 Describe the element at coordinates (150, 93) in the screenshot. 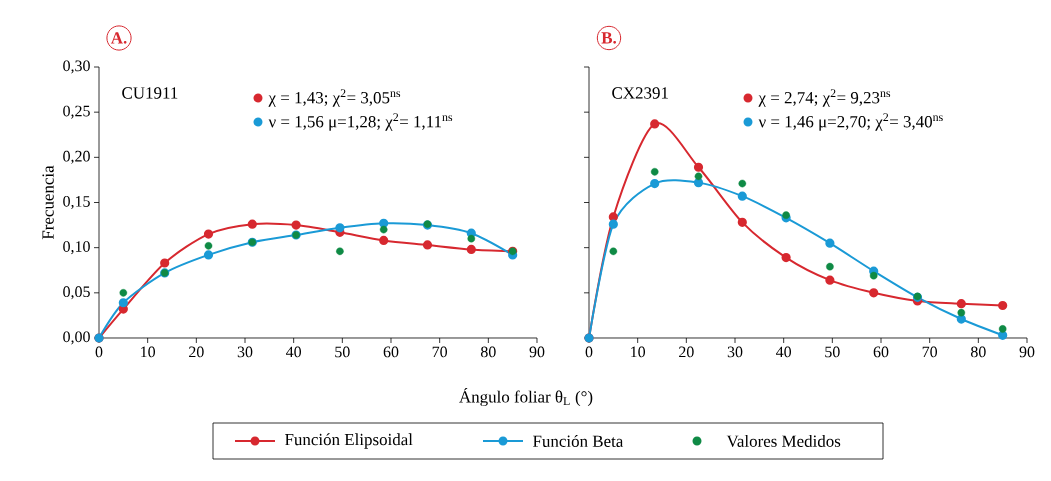

I see `annotation: CU1911` at that location.